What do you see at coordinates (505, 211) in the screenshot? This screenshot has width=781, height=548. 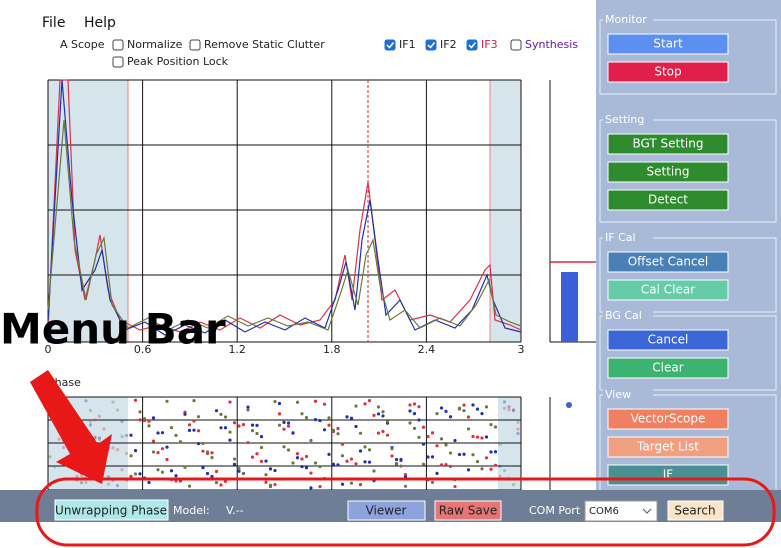 I see `shade-right` at bounding box center [505, 211].